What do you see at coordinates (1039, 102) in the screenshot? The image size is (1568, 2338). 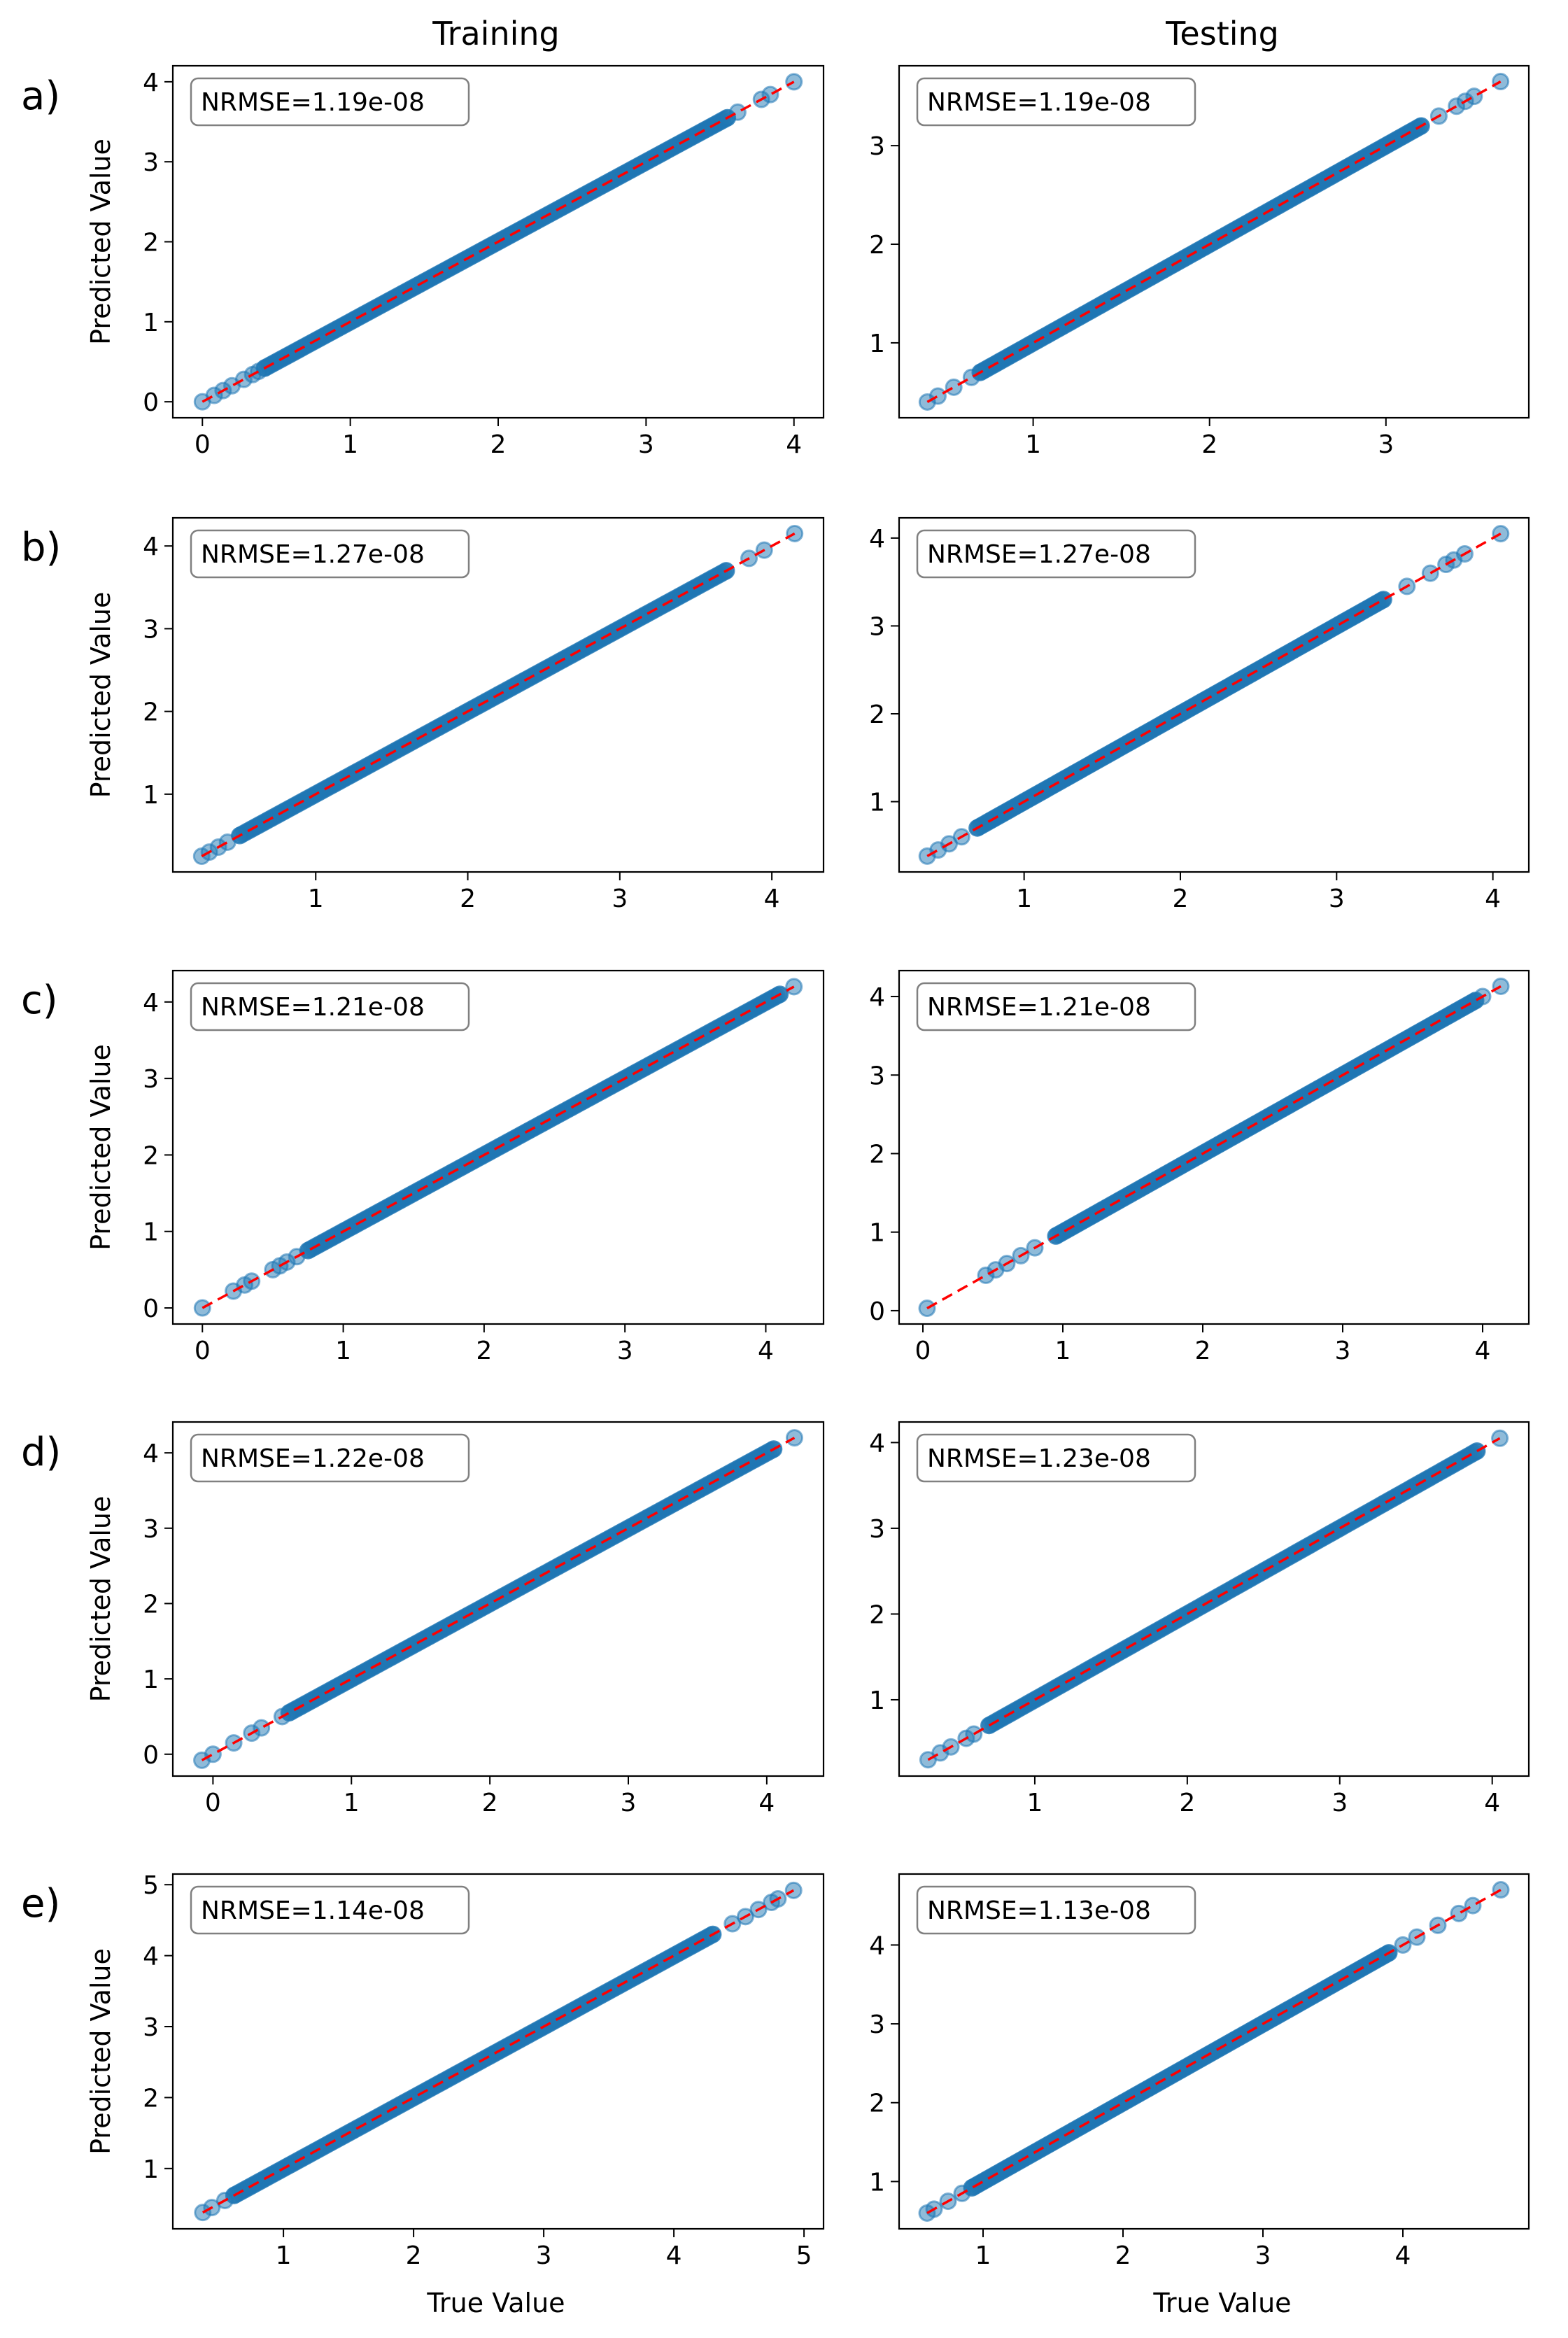 I see `metric-label-a-testing: NRMSE=1.19e-08` at bounding box center [1039, 102].